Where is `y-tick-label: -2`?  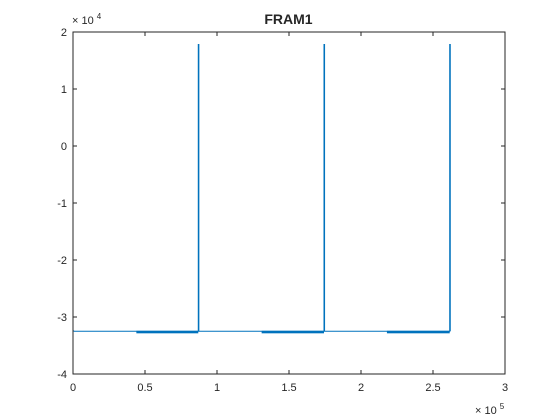 y-tick-label: -2 is located at coordinates (62, 261).